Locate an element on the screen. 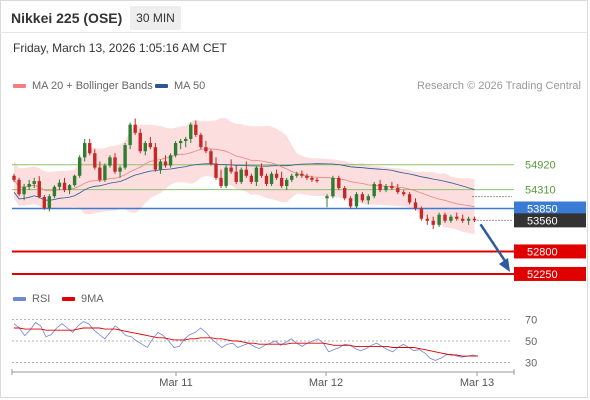 The image size is (590, 400). rsi-9ma-line is located at coordinates (246, 342).